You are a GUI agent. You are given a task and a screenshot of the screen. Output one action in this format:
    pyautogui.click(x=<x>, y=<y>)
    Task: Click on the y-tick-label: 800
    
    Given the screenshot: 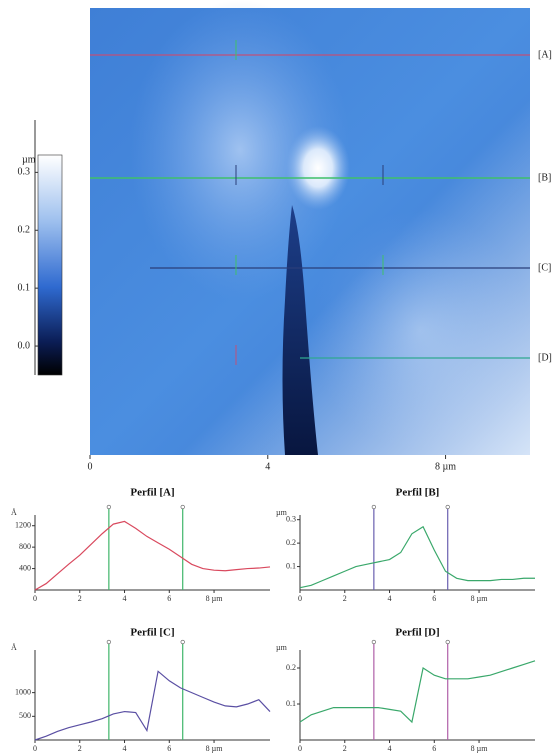 What is the action you would take?
    pyautogui.click(x=25, y=546)
    